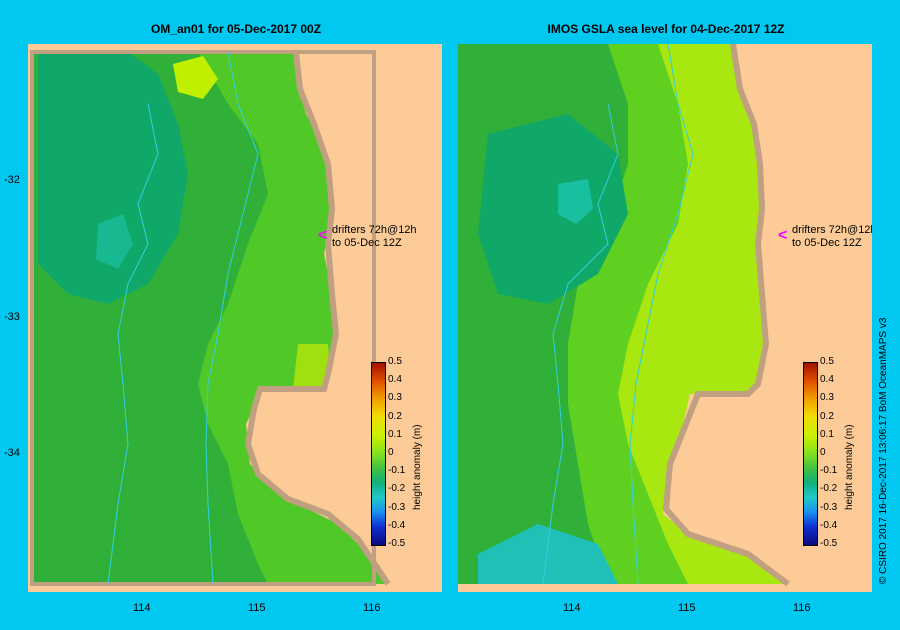 The width and height of the screenshot is (900, 630). I want to click on left-colorbar-label: height anomaly (m), so click(417, 467).